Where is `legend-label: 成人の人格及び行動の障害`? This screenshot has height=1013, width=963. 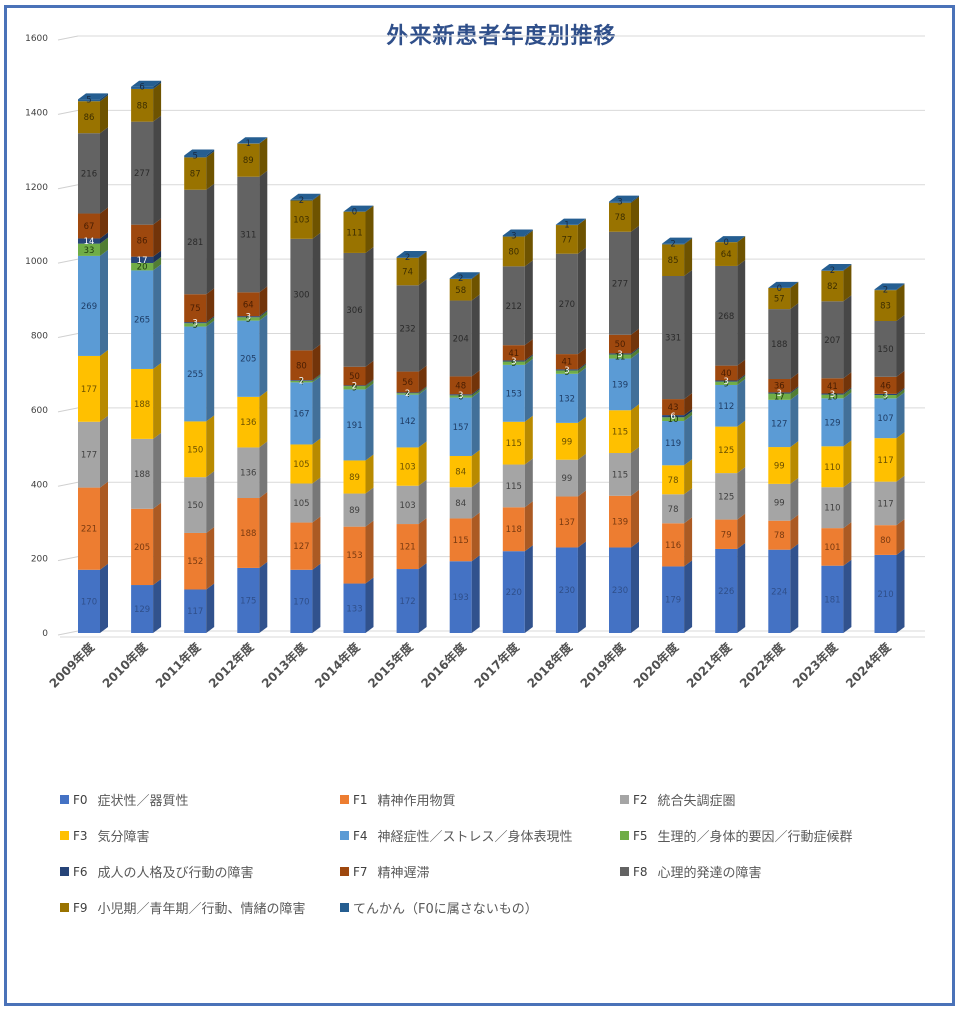 legend-label: 成人の人格及び行動の障害 is located at coordinates (175, 873).